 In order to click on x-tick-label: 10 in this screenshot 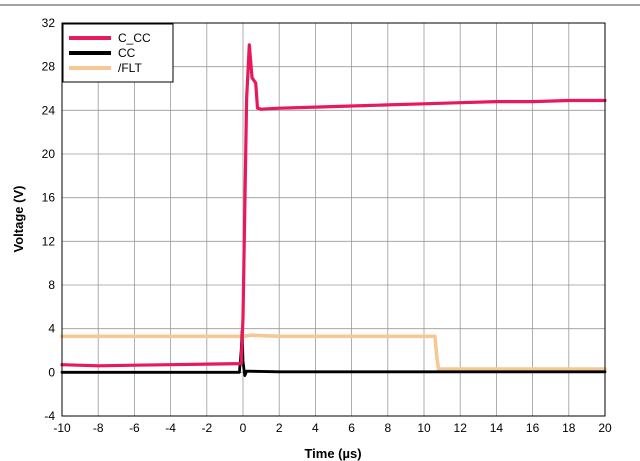, I will do `click(424, 428)`.